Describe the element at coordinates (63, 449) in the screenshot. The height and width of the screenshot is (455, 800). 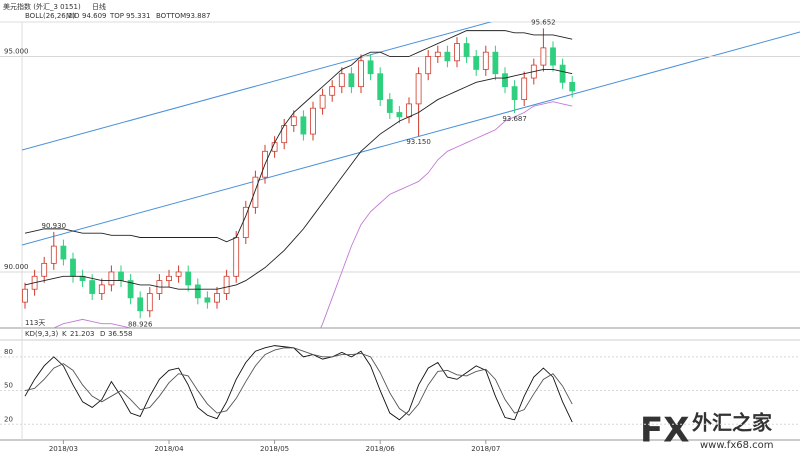
I see `x-tick-label: 2018/03` at that location.